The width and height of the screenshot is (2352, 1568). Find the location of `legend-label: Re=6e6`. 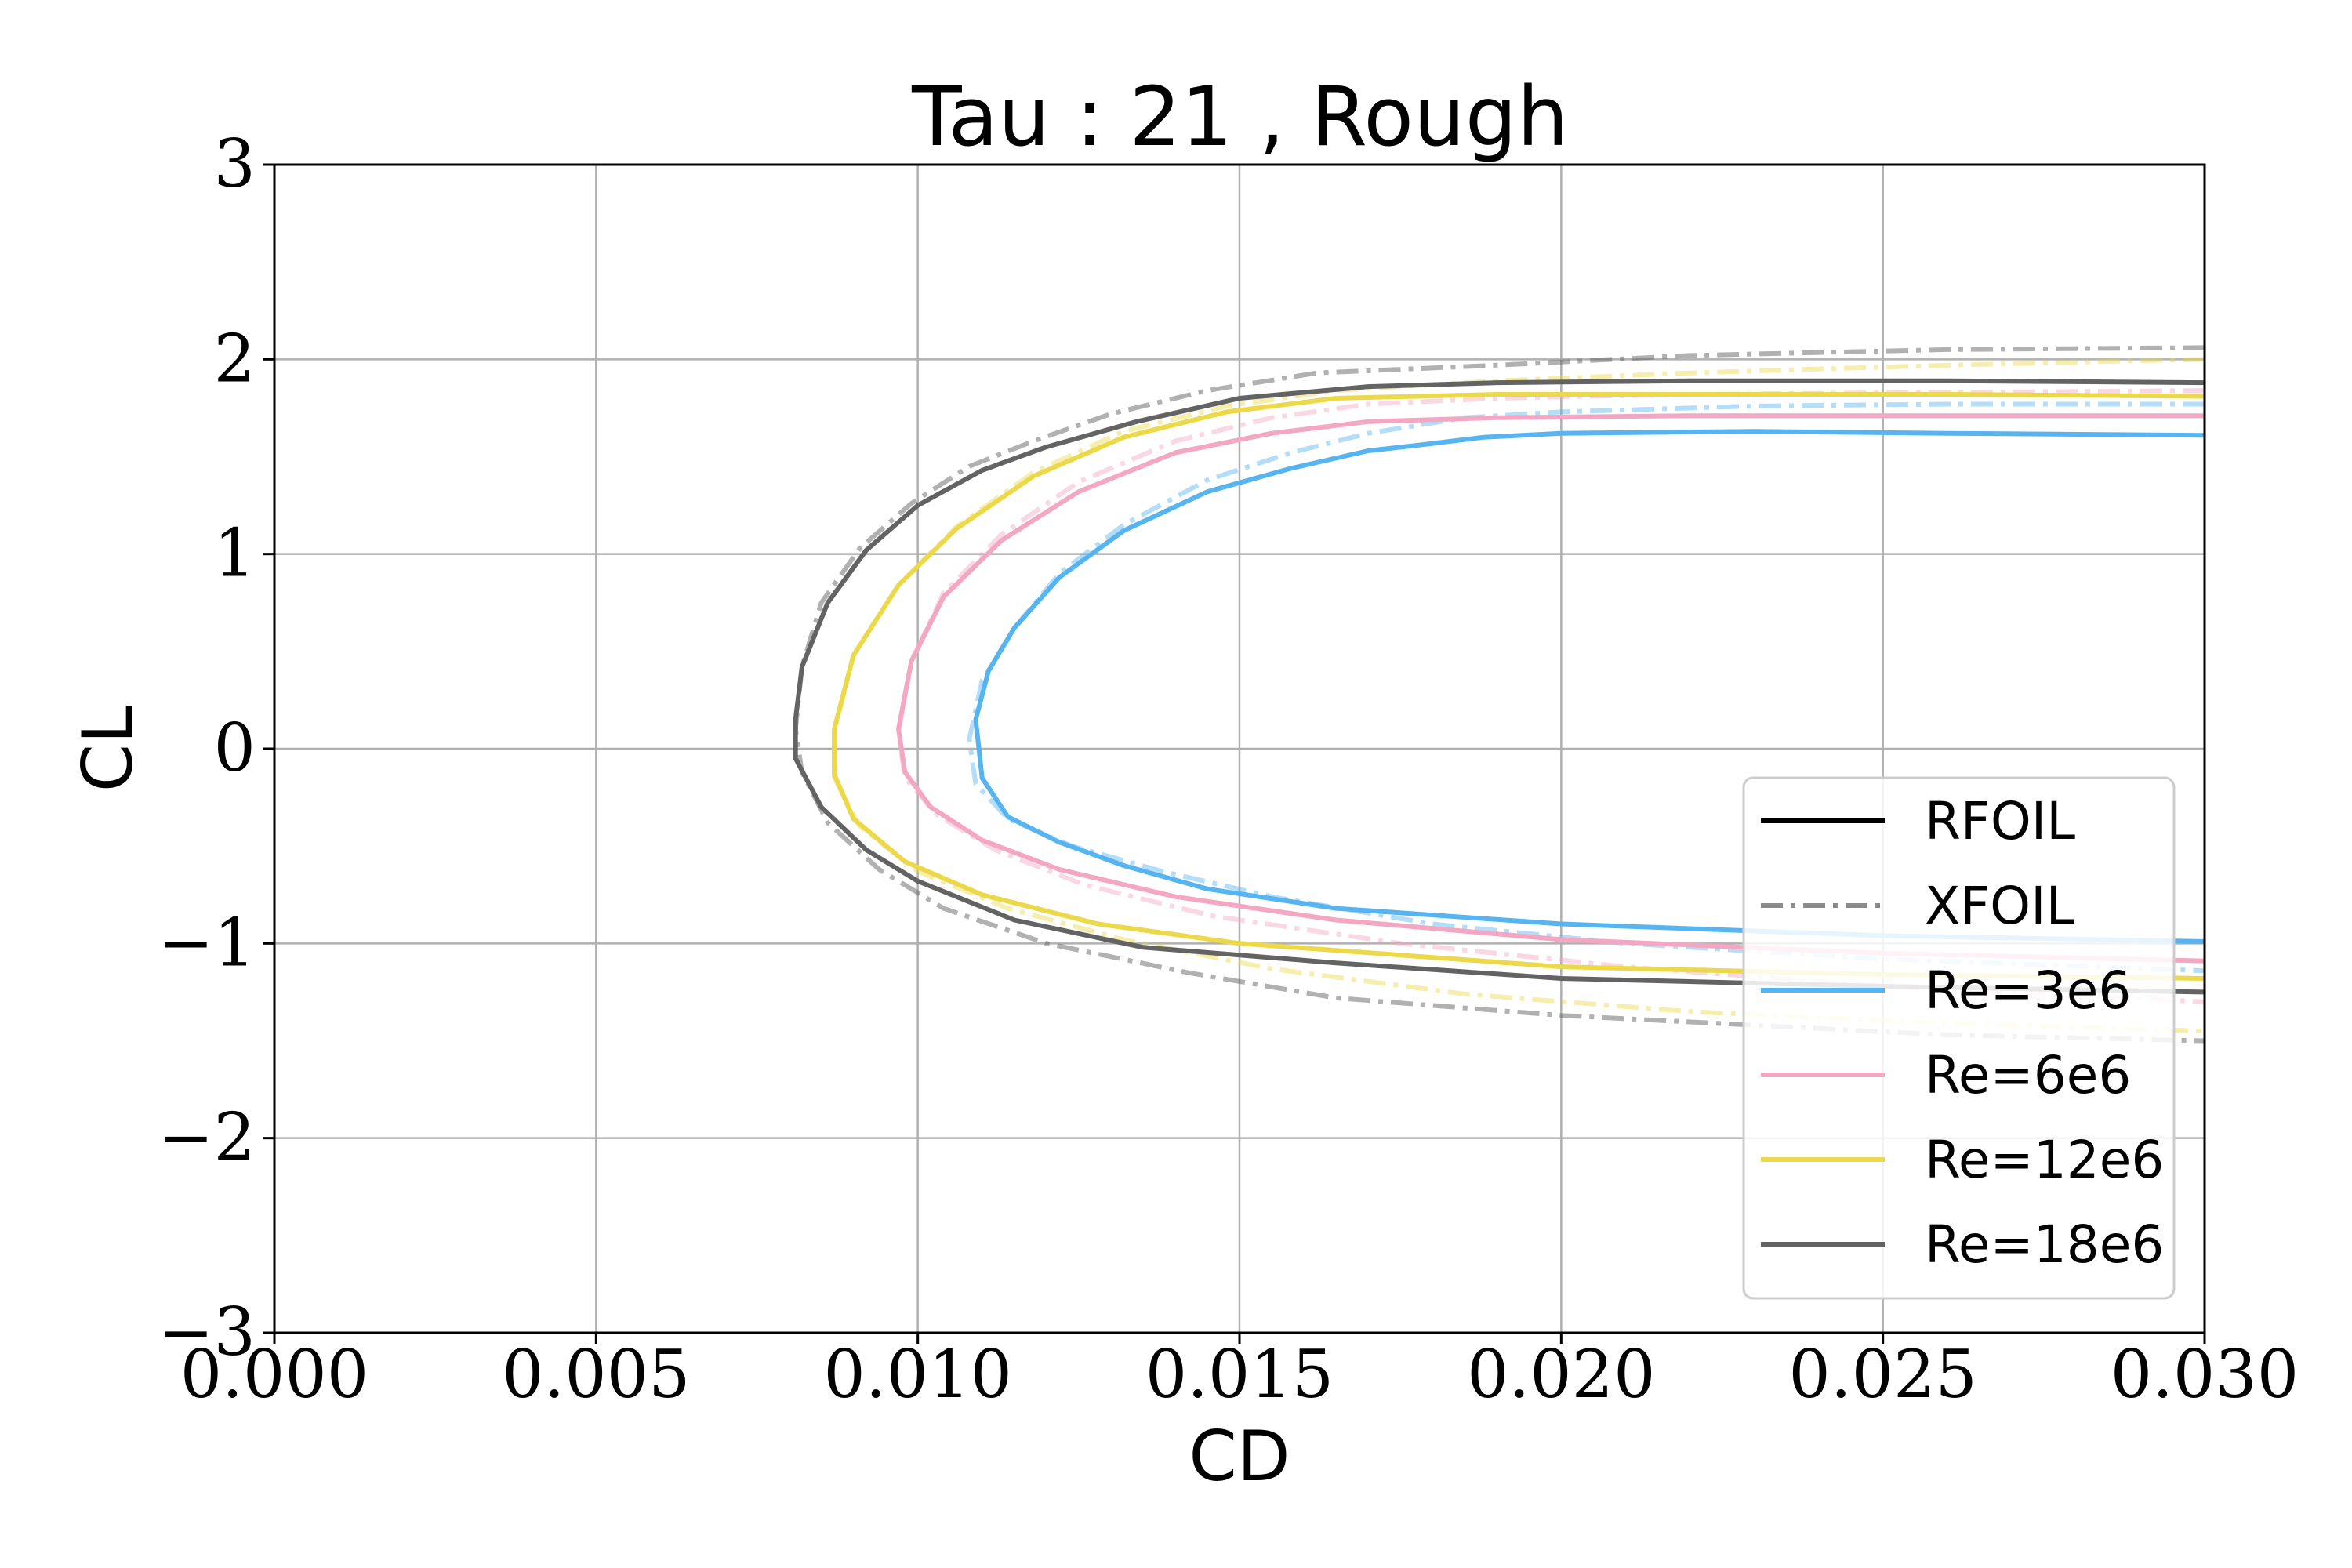

legend-label: Re=6e6 is located at coordinates (2028, 1075).